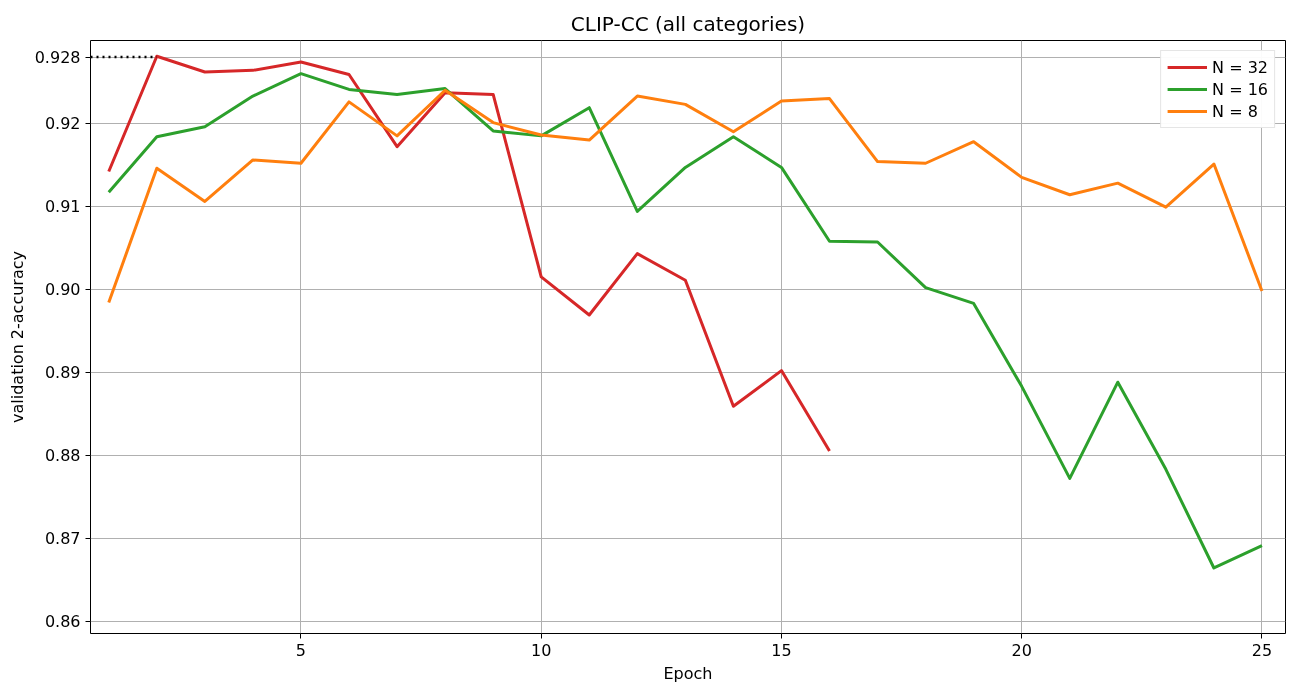 Image resolution: width=1295 pixels, height=693 pixels. Describe the element at coordinates (1240, 67) in the screenshot. I see `legend-label: N = 32` at that location.